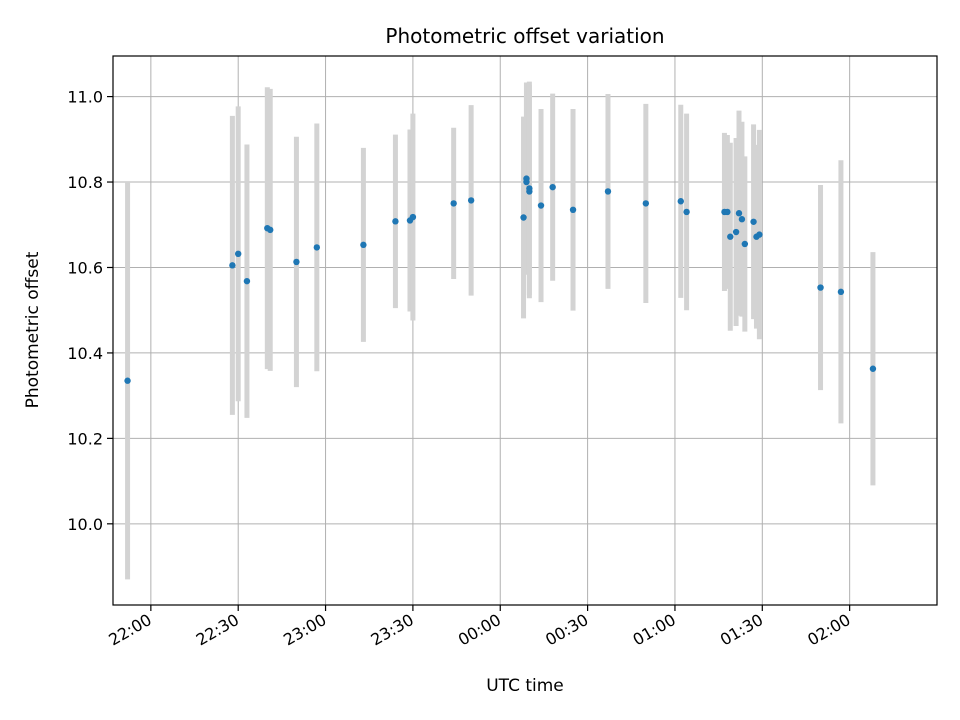  What do you see at coordinates (85, 97) in the screenshot?
I see `y-tick-label: 11.0` at bounding box center [85, 97].